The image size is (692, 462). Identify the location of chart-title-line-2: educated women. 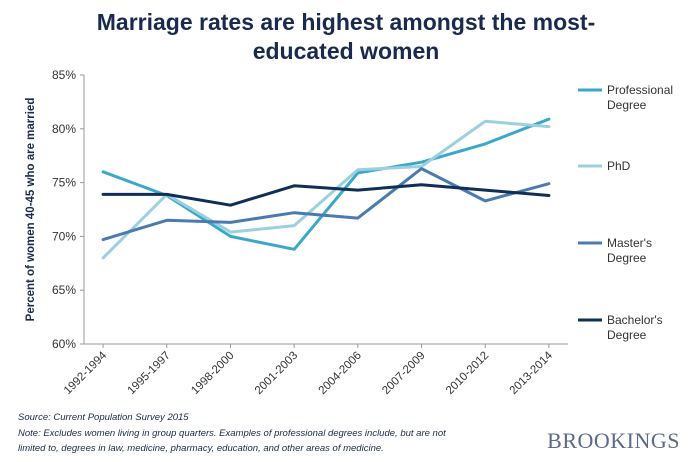
(346, 51).